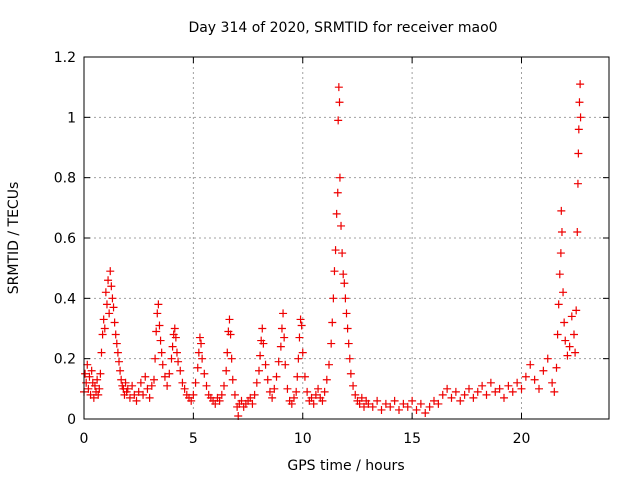 The width and height of the screenshot is (640, 480). Describe the element at coordinates (65, 58) in the screenshot. I see `y-tick-label: 1.2` at that location.